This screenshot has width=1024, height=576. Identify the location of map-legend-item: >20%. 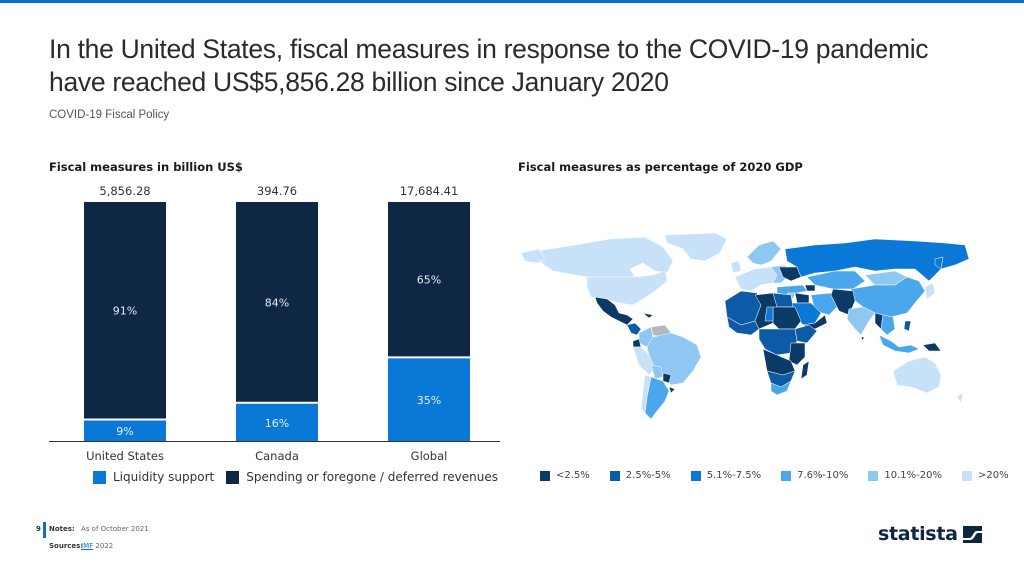
(985, 475).